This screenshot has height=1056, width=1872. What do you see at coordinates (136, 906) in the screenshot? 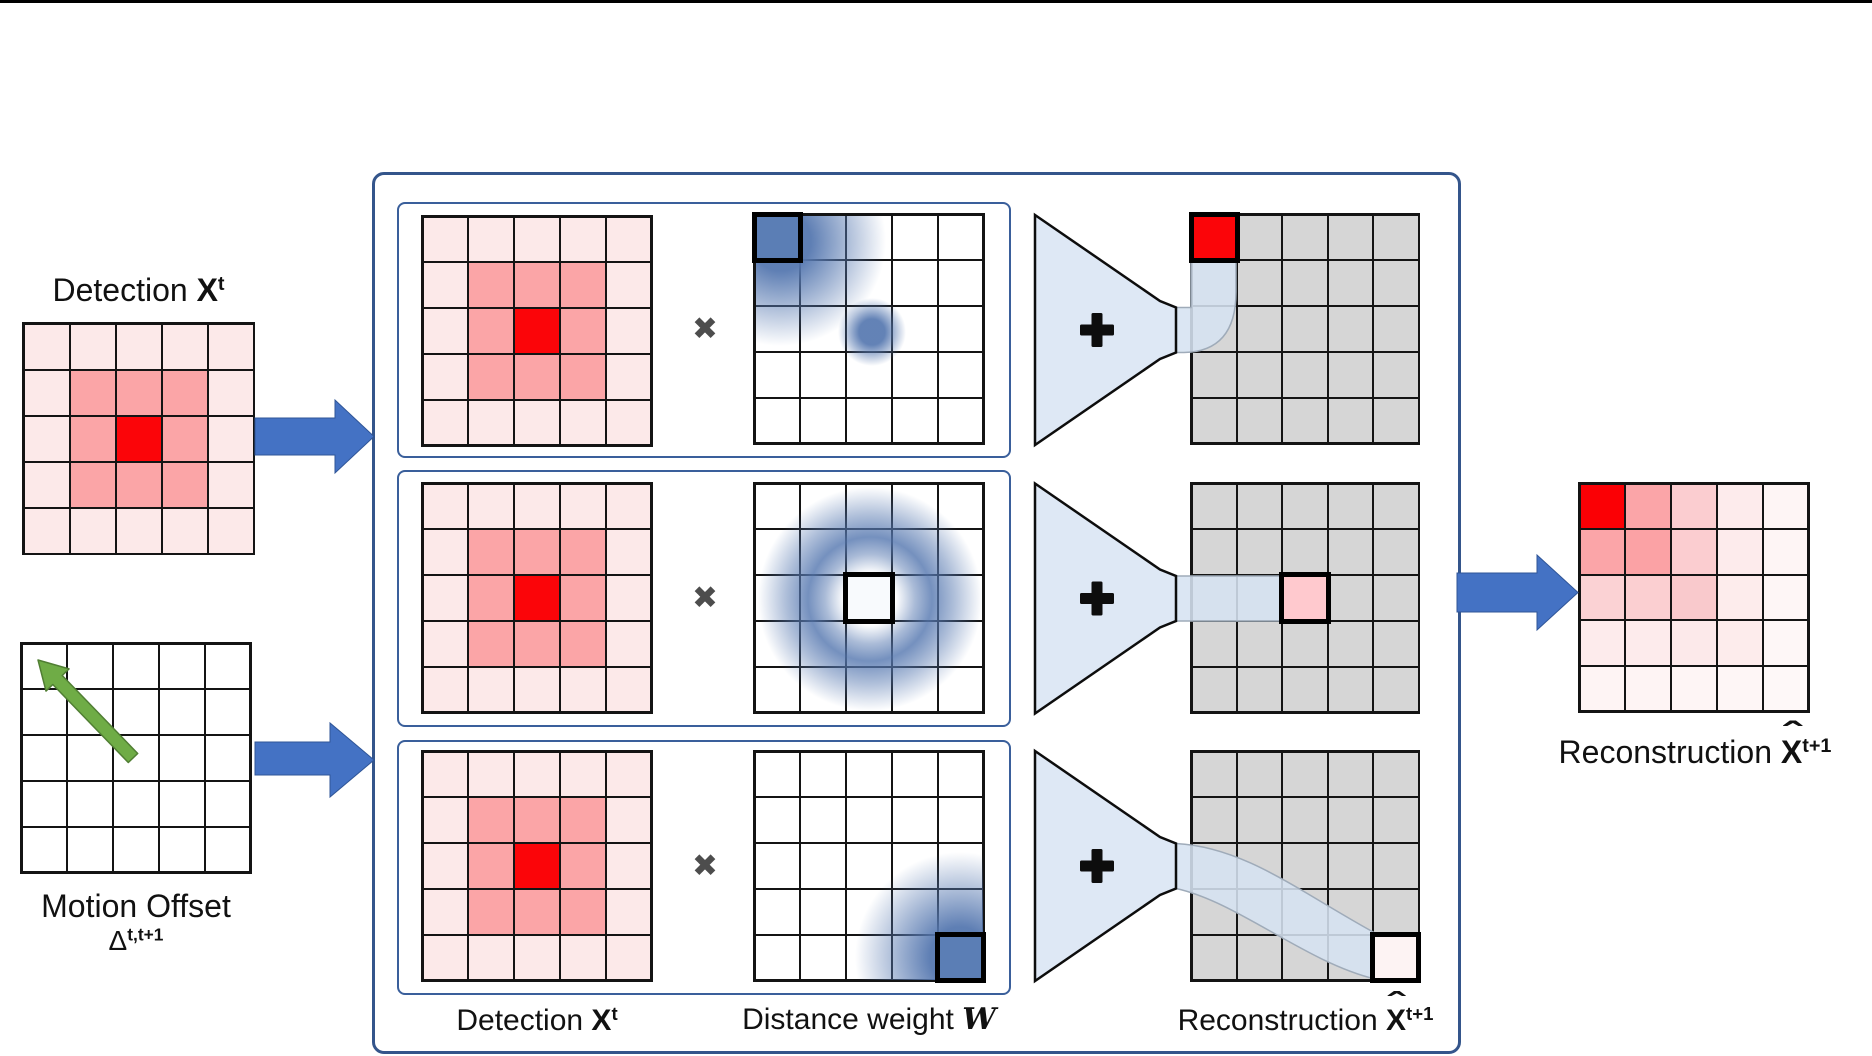
I see `motion-offset-text: Motion Offset` at bounding box center [136, 906].